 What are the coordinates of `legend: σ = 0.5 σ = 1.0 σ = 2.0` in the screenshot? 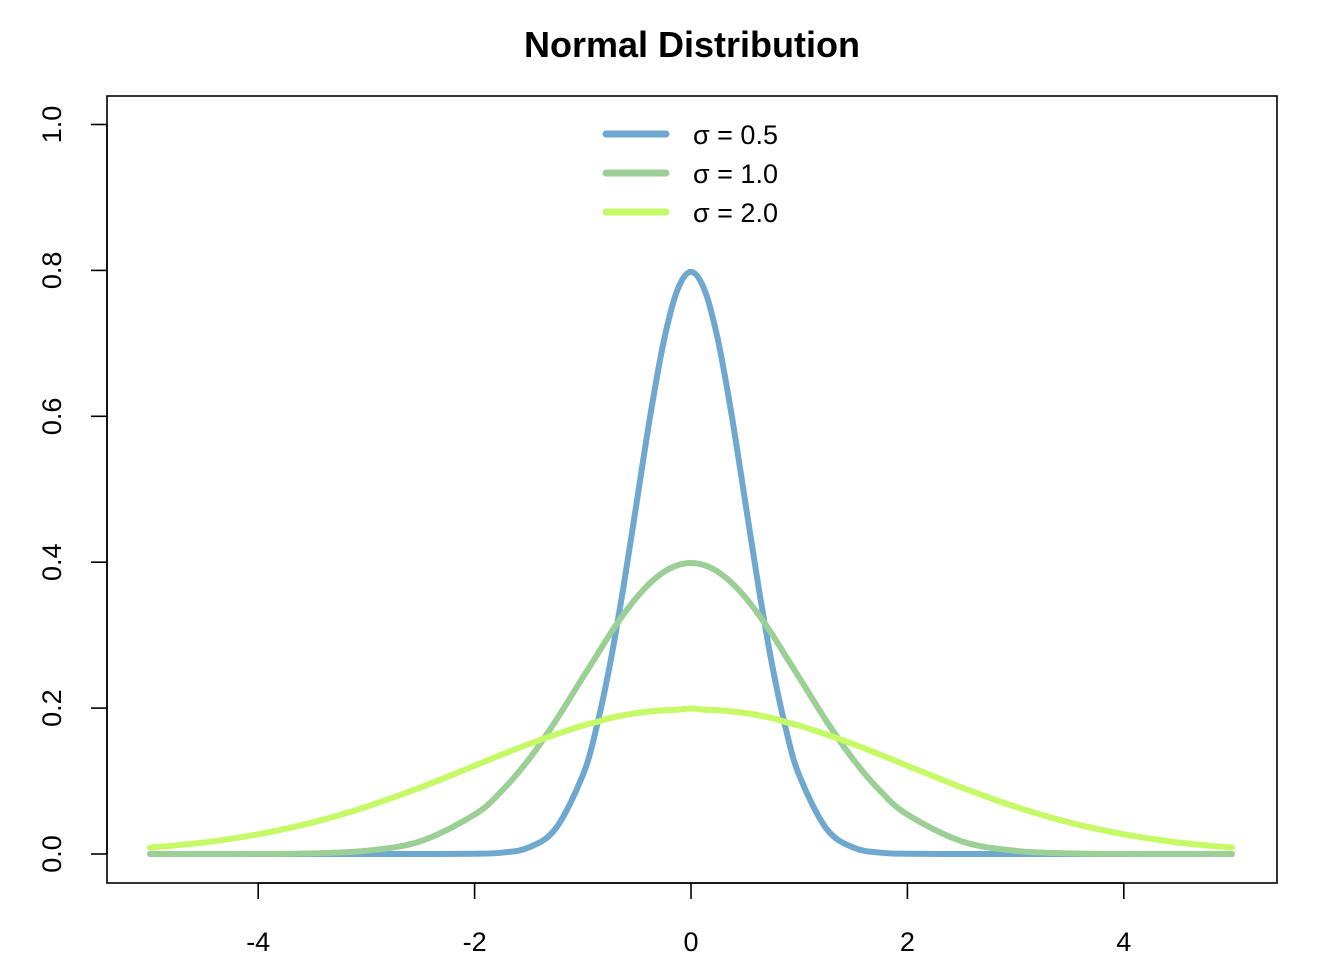 It's located at (690, 174).